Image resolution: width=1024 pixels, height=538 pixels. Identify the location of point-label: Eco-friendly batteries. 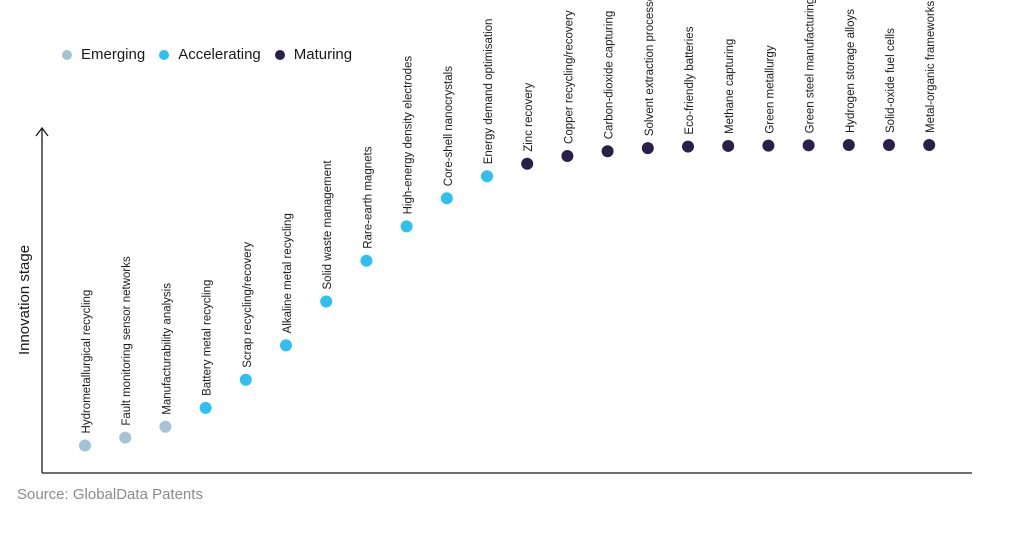
(690, 80).